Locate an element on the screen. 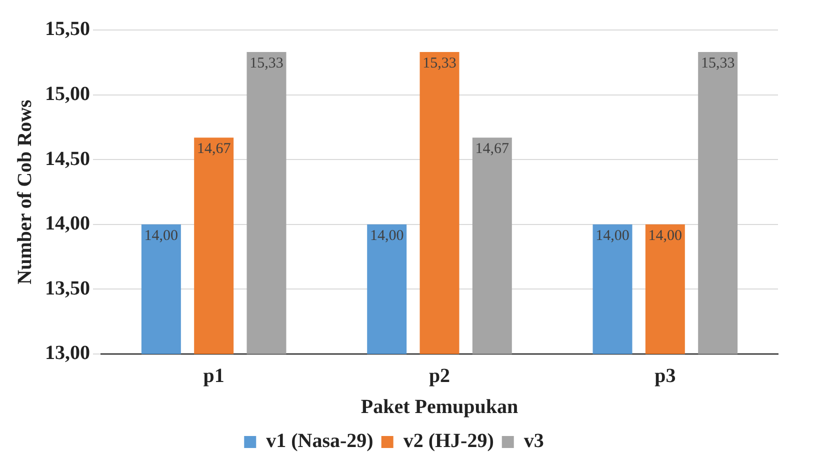 The width and height of the screenshot is (818, 462). y-tick-label: 14,50 is located at coordinates (67, 159).